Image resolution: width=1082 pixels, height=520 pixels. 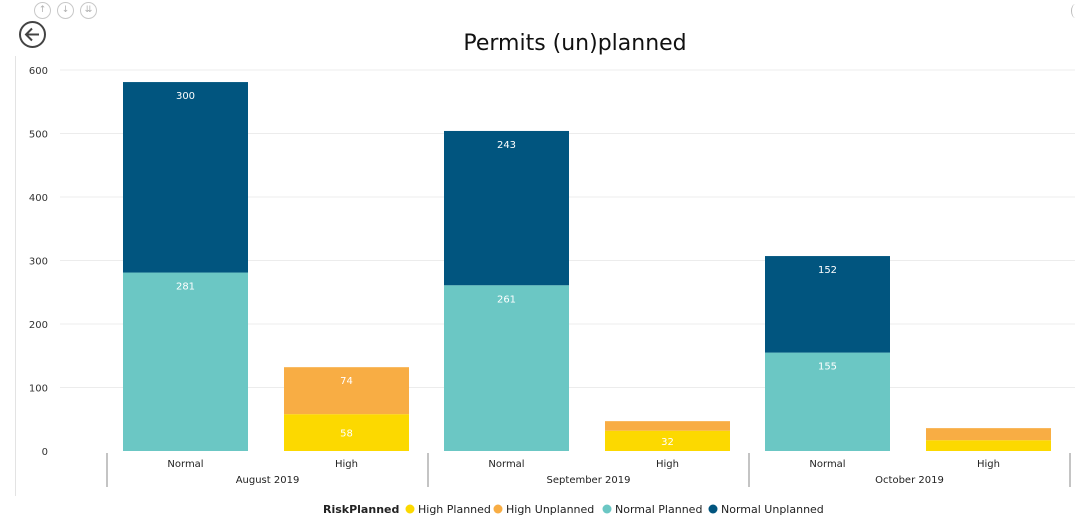 What do you see at coordinates (185, 96) in the screenshot?
I see `data-label: 300` at bounding box center [185, 96].